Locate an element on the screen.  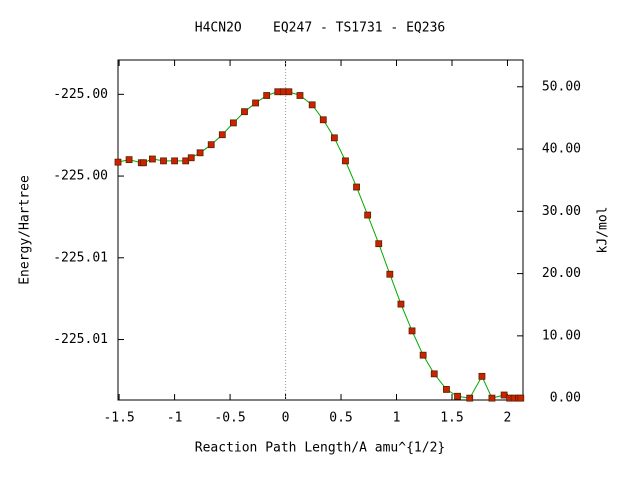
x-tick-label: -1 is located at coordinates (175, 418).